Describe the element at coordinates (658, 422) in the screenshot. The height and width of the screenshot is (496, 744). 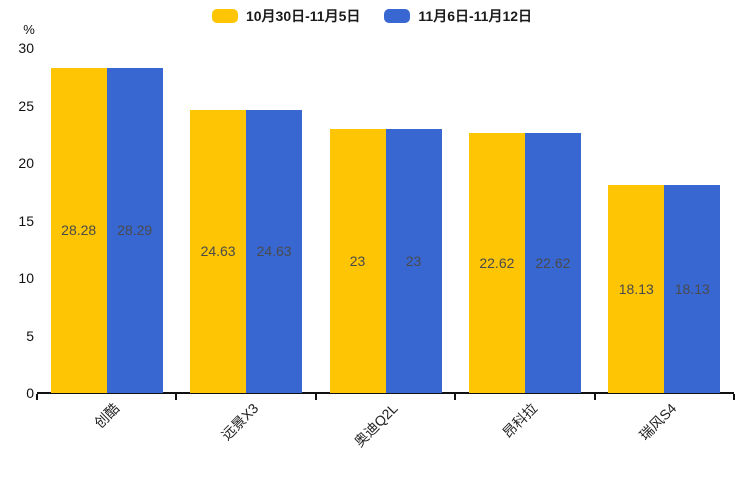
I see `x-category-label: 瑞风S4` at that location.